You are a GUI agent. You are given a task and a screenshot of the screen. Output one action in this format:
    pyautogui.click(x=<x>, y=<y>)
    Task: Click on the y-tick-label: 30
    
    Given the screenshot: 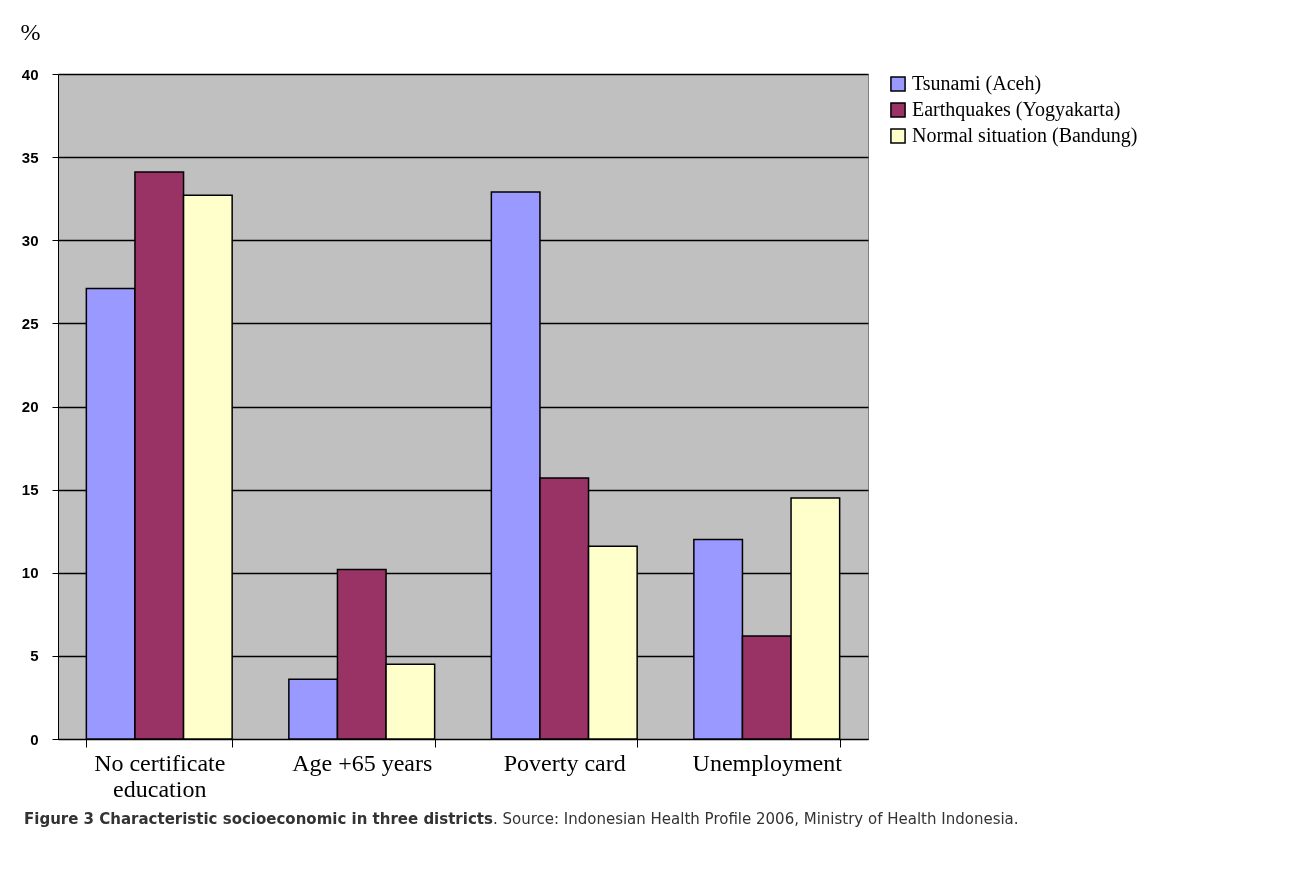 What is the action you would take?
    pyautogui.click(x=30, y=240)
    